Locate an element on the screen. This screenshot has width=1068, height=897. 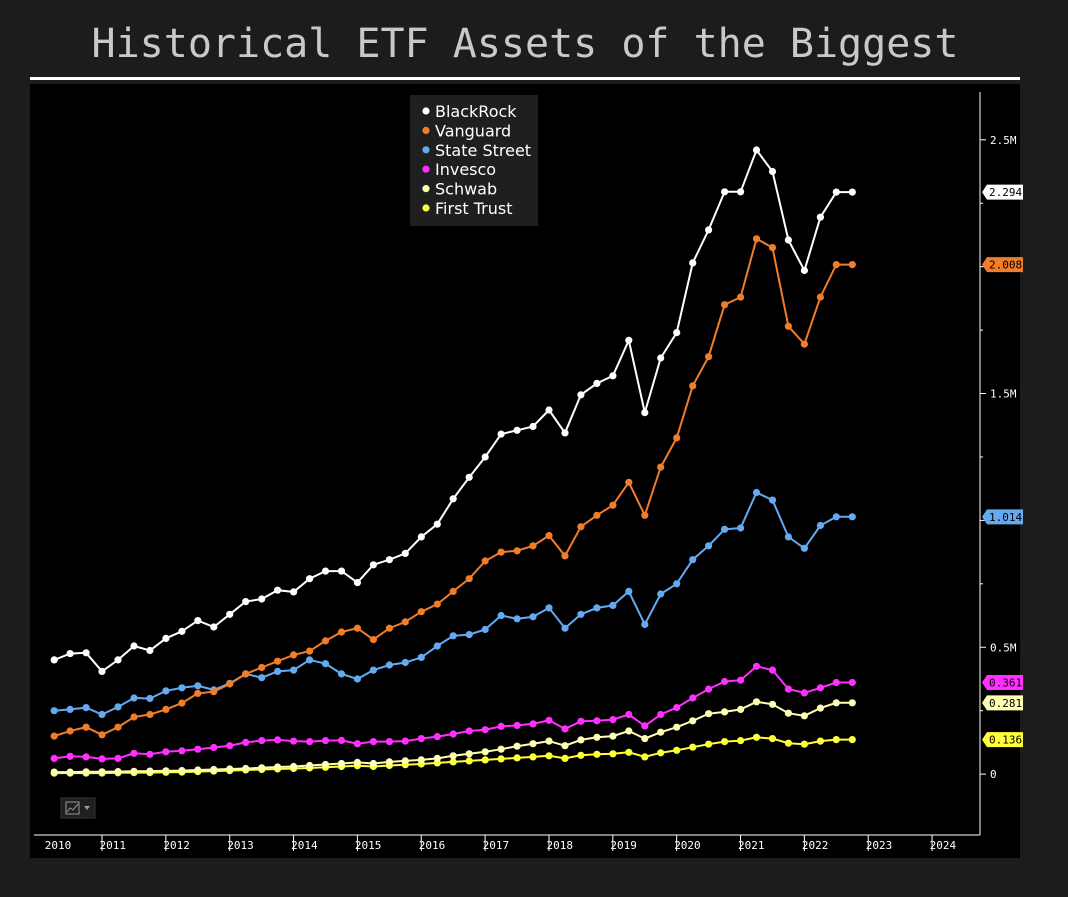
chart-type-button is located at coordinates (78, 808).